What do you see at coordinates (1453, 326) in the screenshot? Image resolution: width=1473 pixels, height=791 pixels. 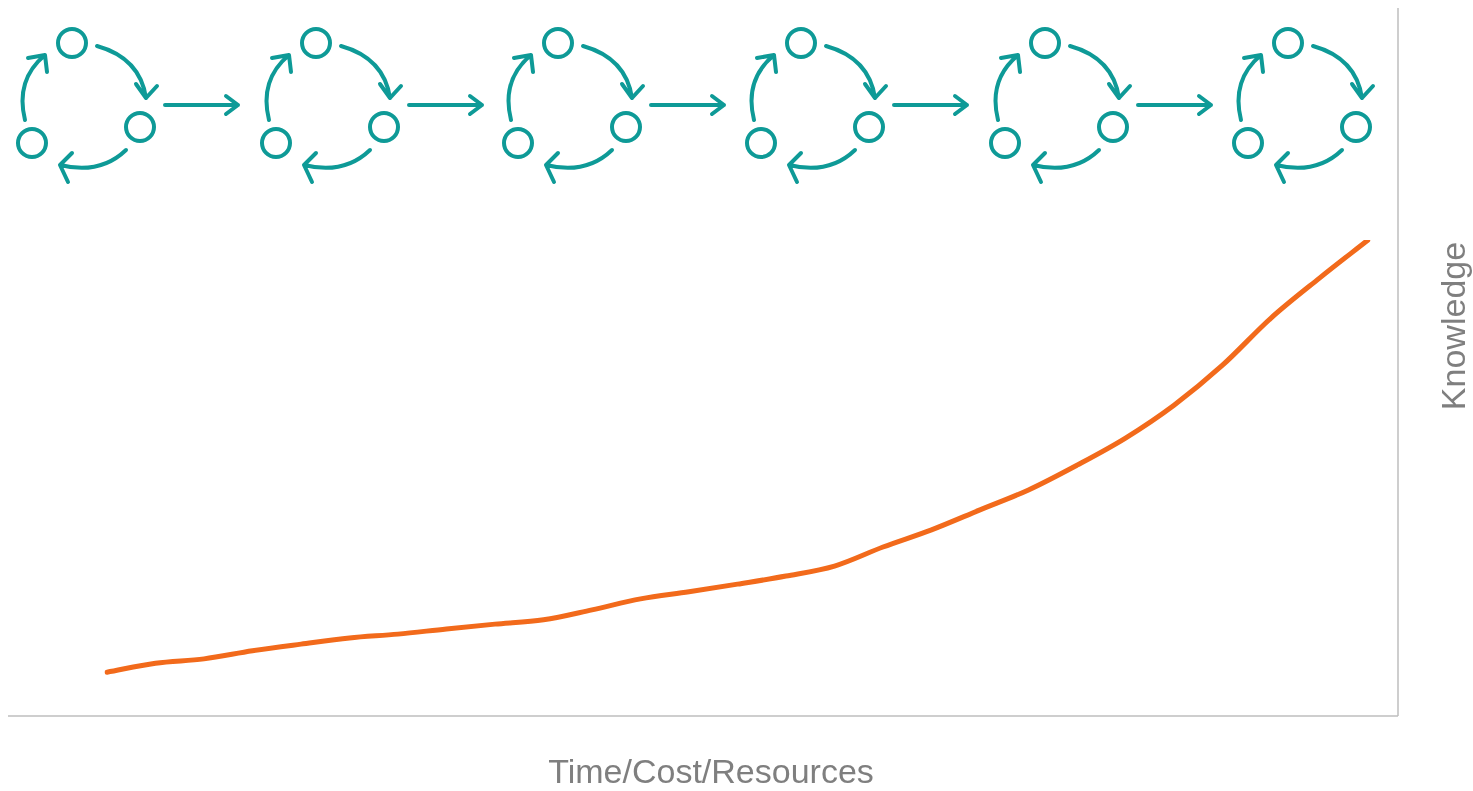 I see `y-axis-title: Knowledge` at bounding box center [1453, 326].